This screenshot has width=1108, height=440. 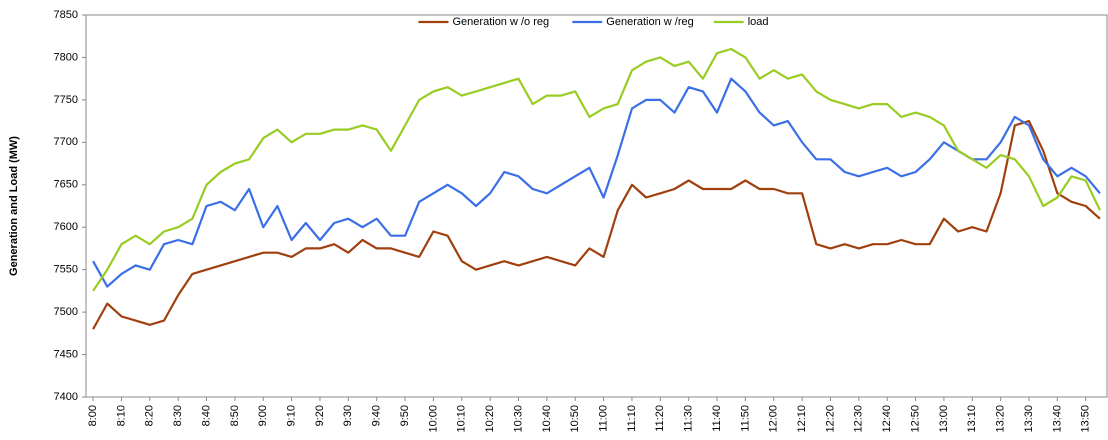 What do you see at coordinates (802, 419) in the screenshot?
I see `x-tick-label: 12:10` at bounding box center [802, 419].